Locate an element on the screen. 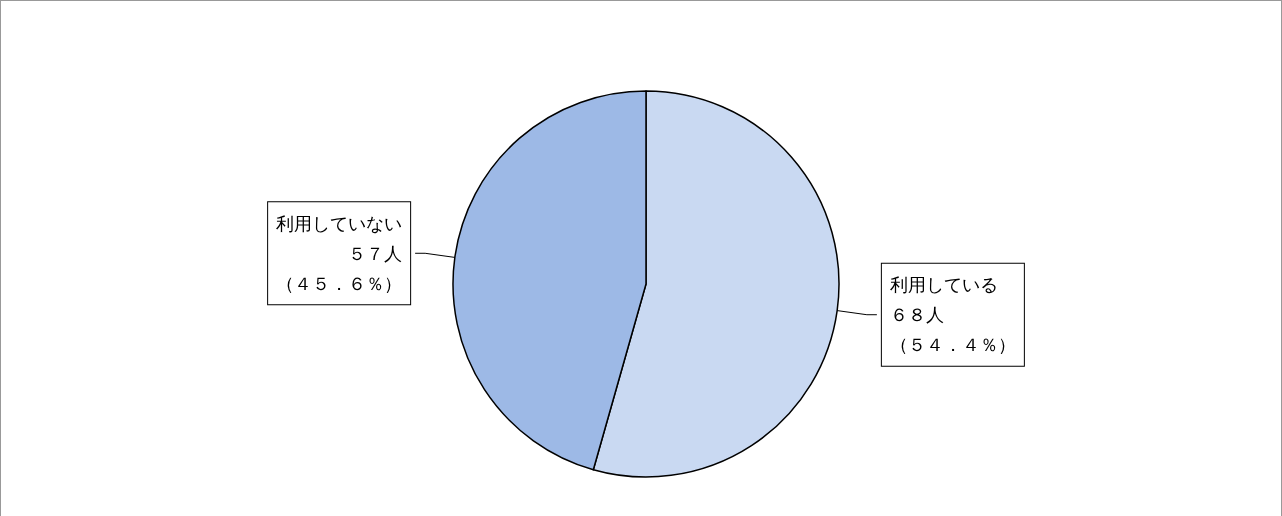 The image size is (1282, 516). data-label: ６８人（５４．４％） is located at coordinates (952, 330).